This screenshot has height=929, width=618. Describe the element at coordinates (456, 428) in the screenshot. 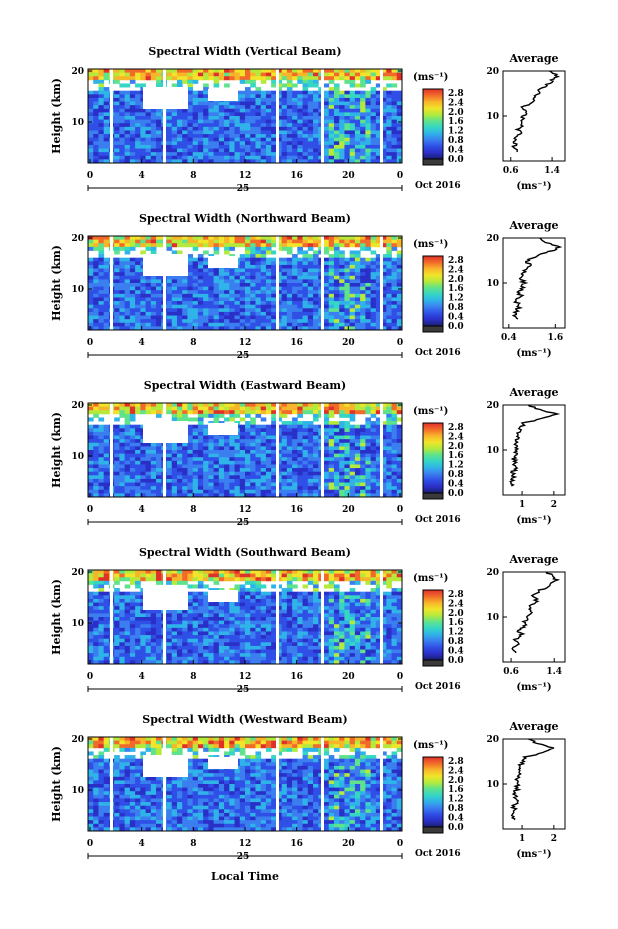

I see `colorbar-tick-label: 2.8` at that location.